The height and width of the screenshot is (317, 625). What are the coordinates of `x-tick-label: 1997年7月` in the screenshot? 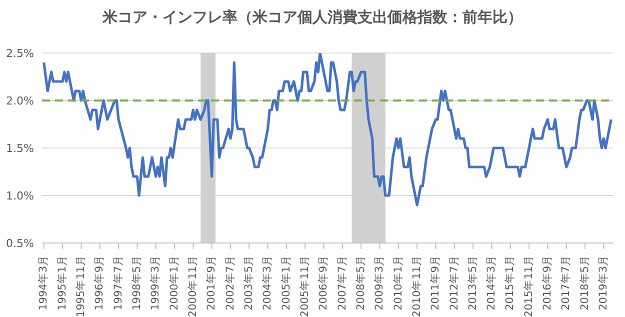 It's located at (118, 282).